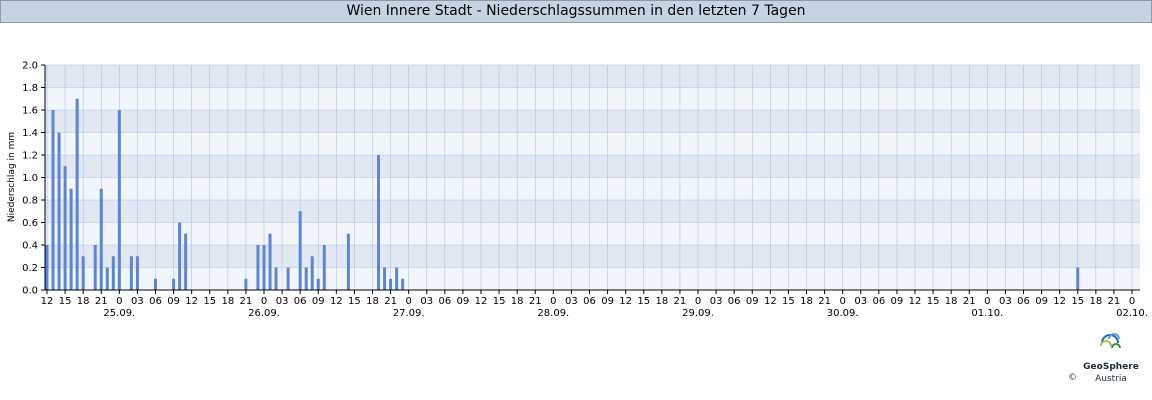 The image size is (1152, 400). I want to click on date-label: 27.09., so click(409, 313).